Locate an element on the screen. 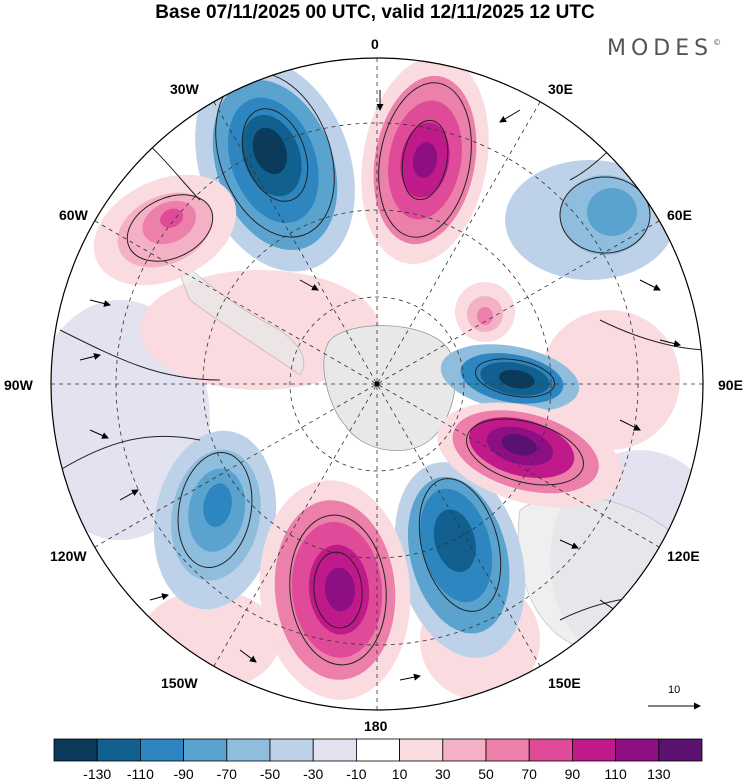 This screenshot has width=750, height=783. colorbar-tick-6: -10 is located at coordinates (356, 774).